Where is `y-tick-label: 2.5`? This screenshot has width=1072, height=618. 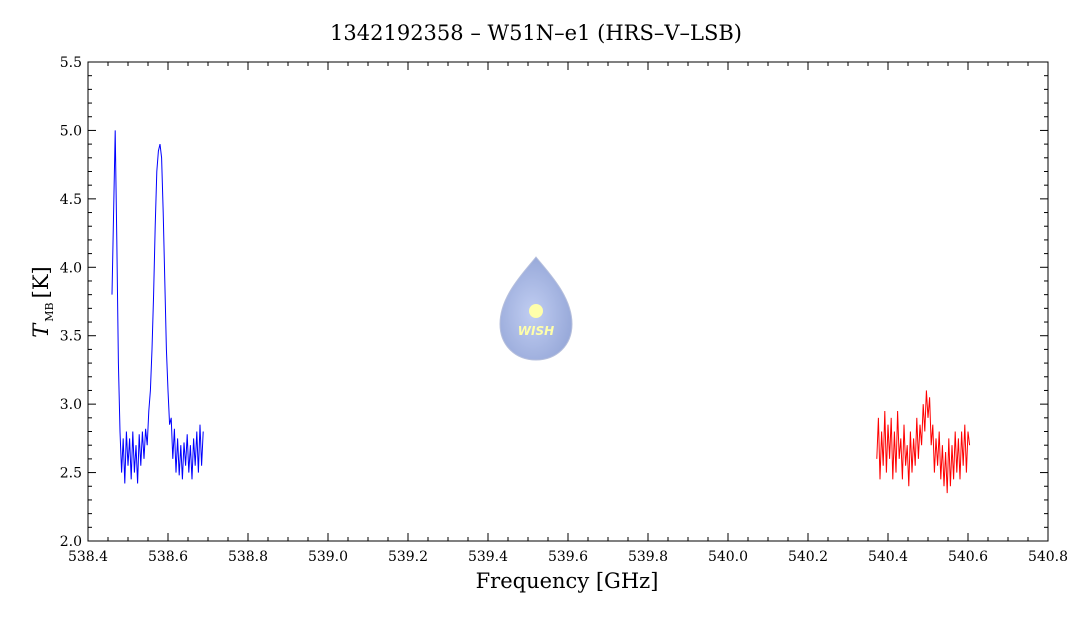
y-tick-label: 2.5 is located at coordinates (71, 474).